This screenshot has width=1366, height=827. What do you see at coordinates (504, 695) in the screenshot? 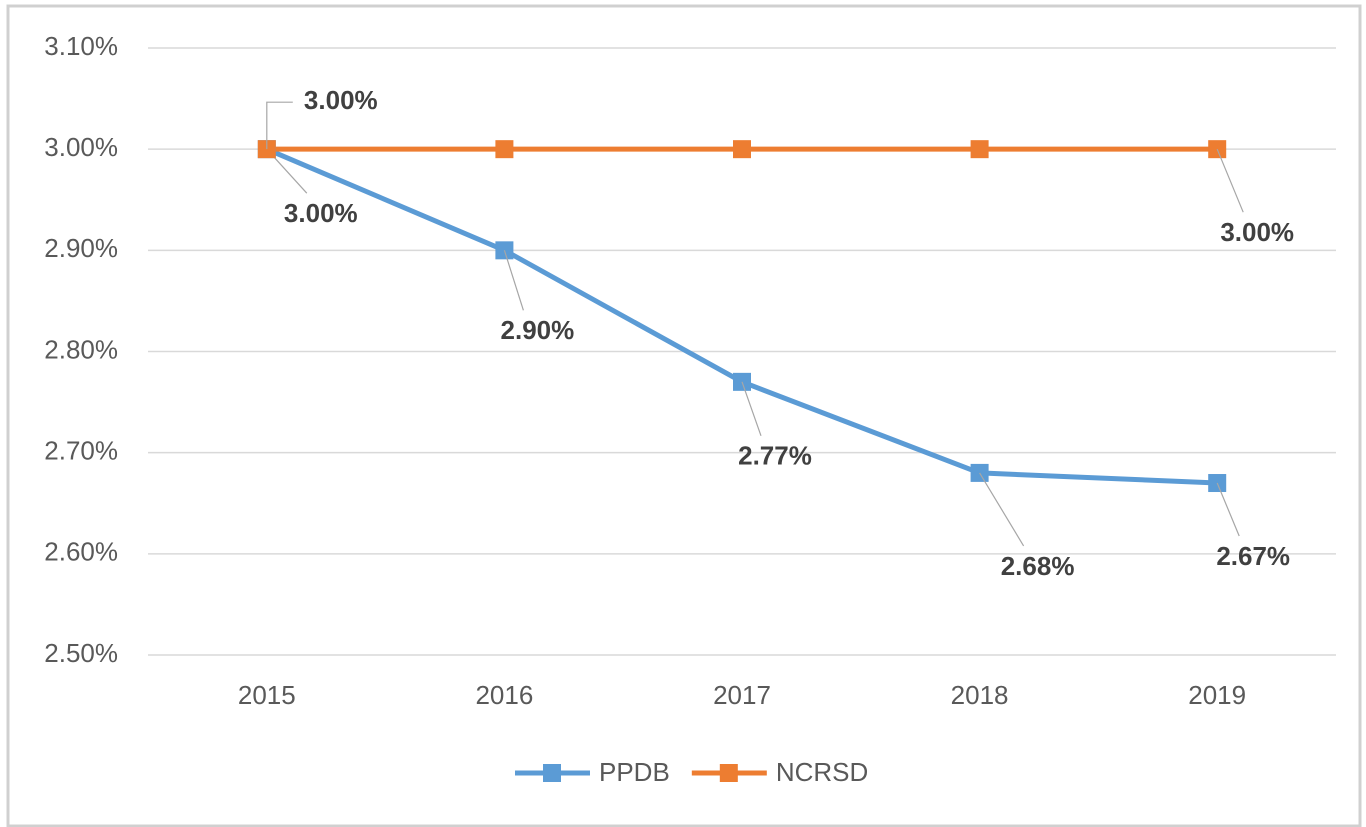
I see `x-tick-label: 2016` at bounding box center [504, 695].